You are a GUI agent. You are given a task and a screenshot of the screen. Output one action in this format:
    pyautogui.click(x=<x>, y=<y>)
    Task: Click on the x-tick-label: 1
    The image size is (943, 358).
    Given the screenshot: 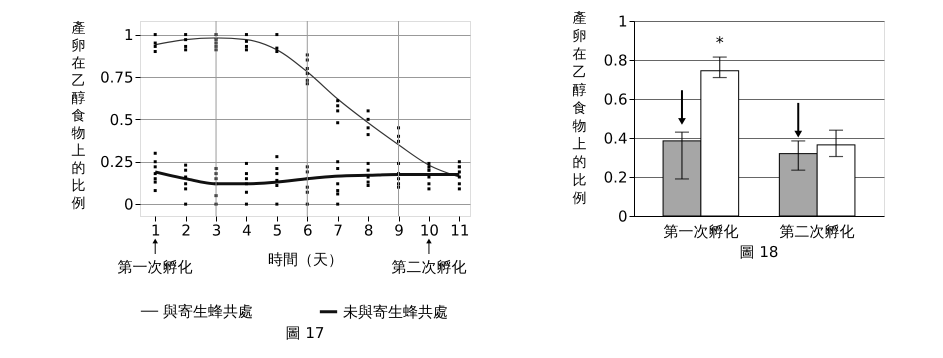 What is the action you would take?
    pyautogui.click(x=155, y=231)
    